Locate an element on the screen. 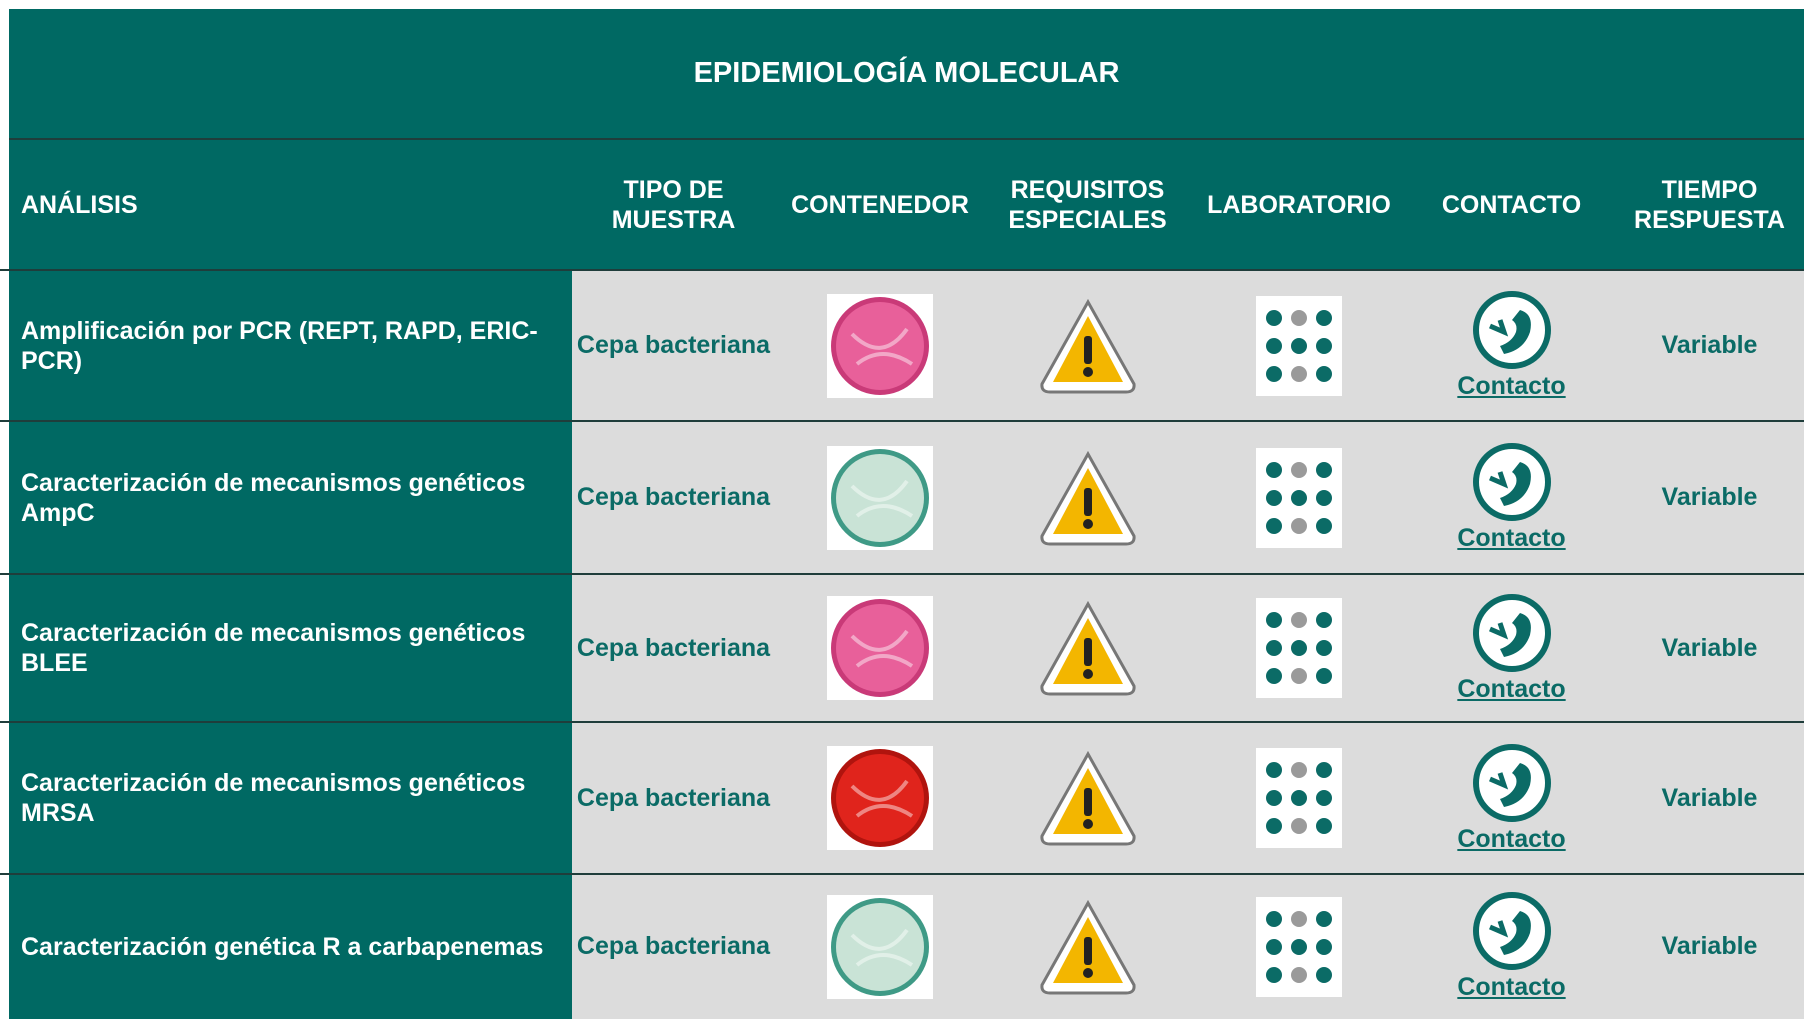 This screenshot has height=1019, width=1804. column-header: REQUISITOS ESPECIALES is located at coordinates (1087, 205).